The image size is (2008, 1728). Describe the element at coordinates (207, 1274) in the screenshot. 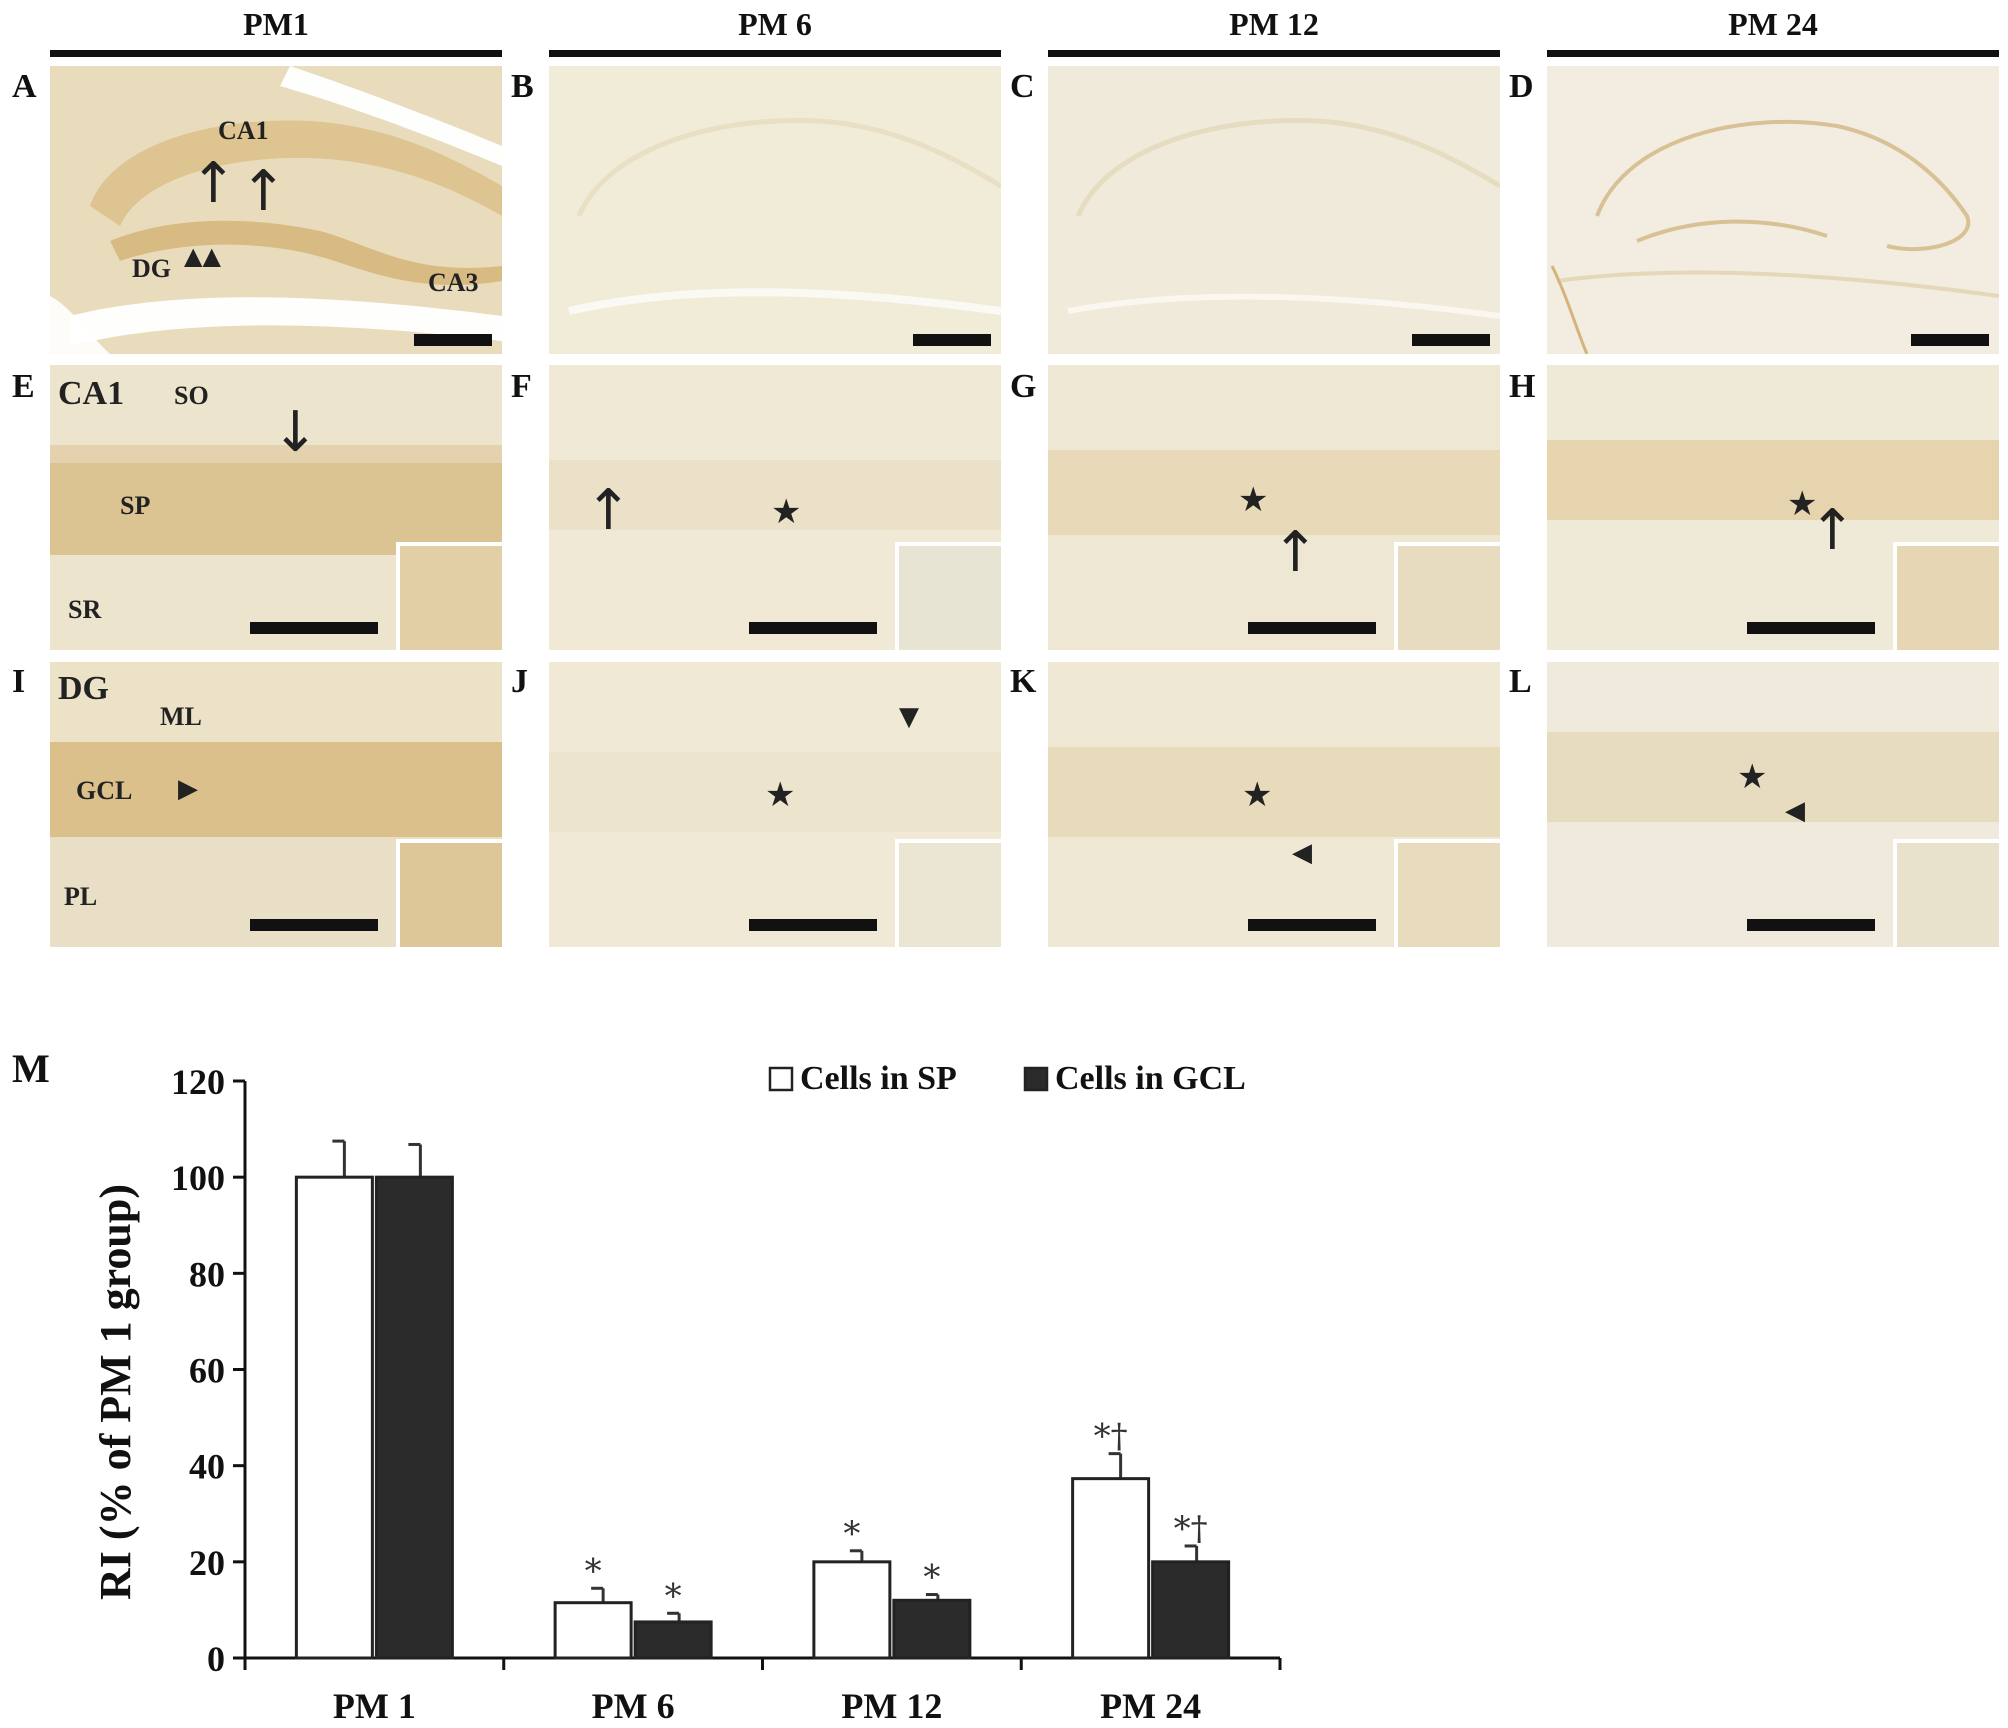

I see `y-tick-label: 80` at that location.